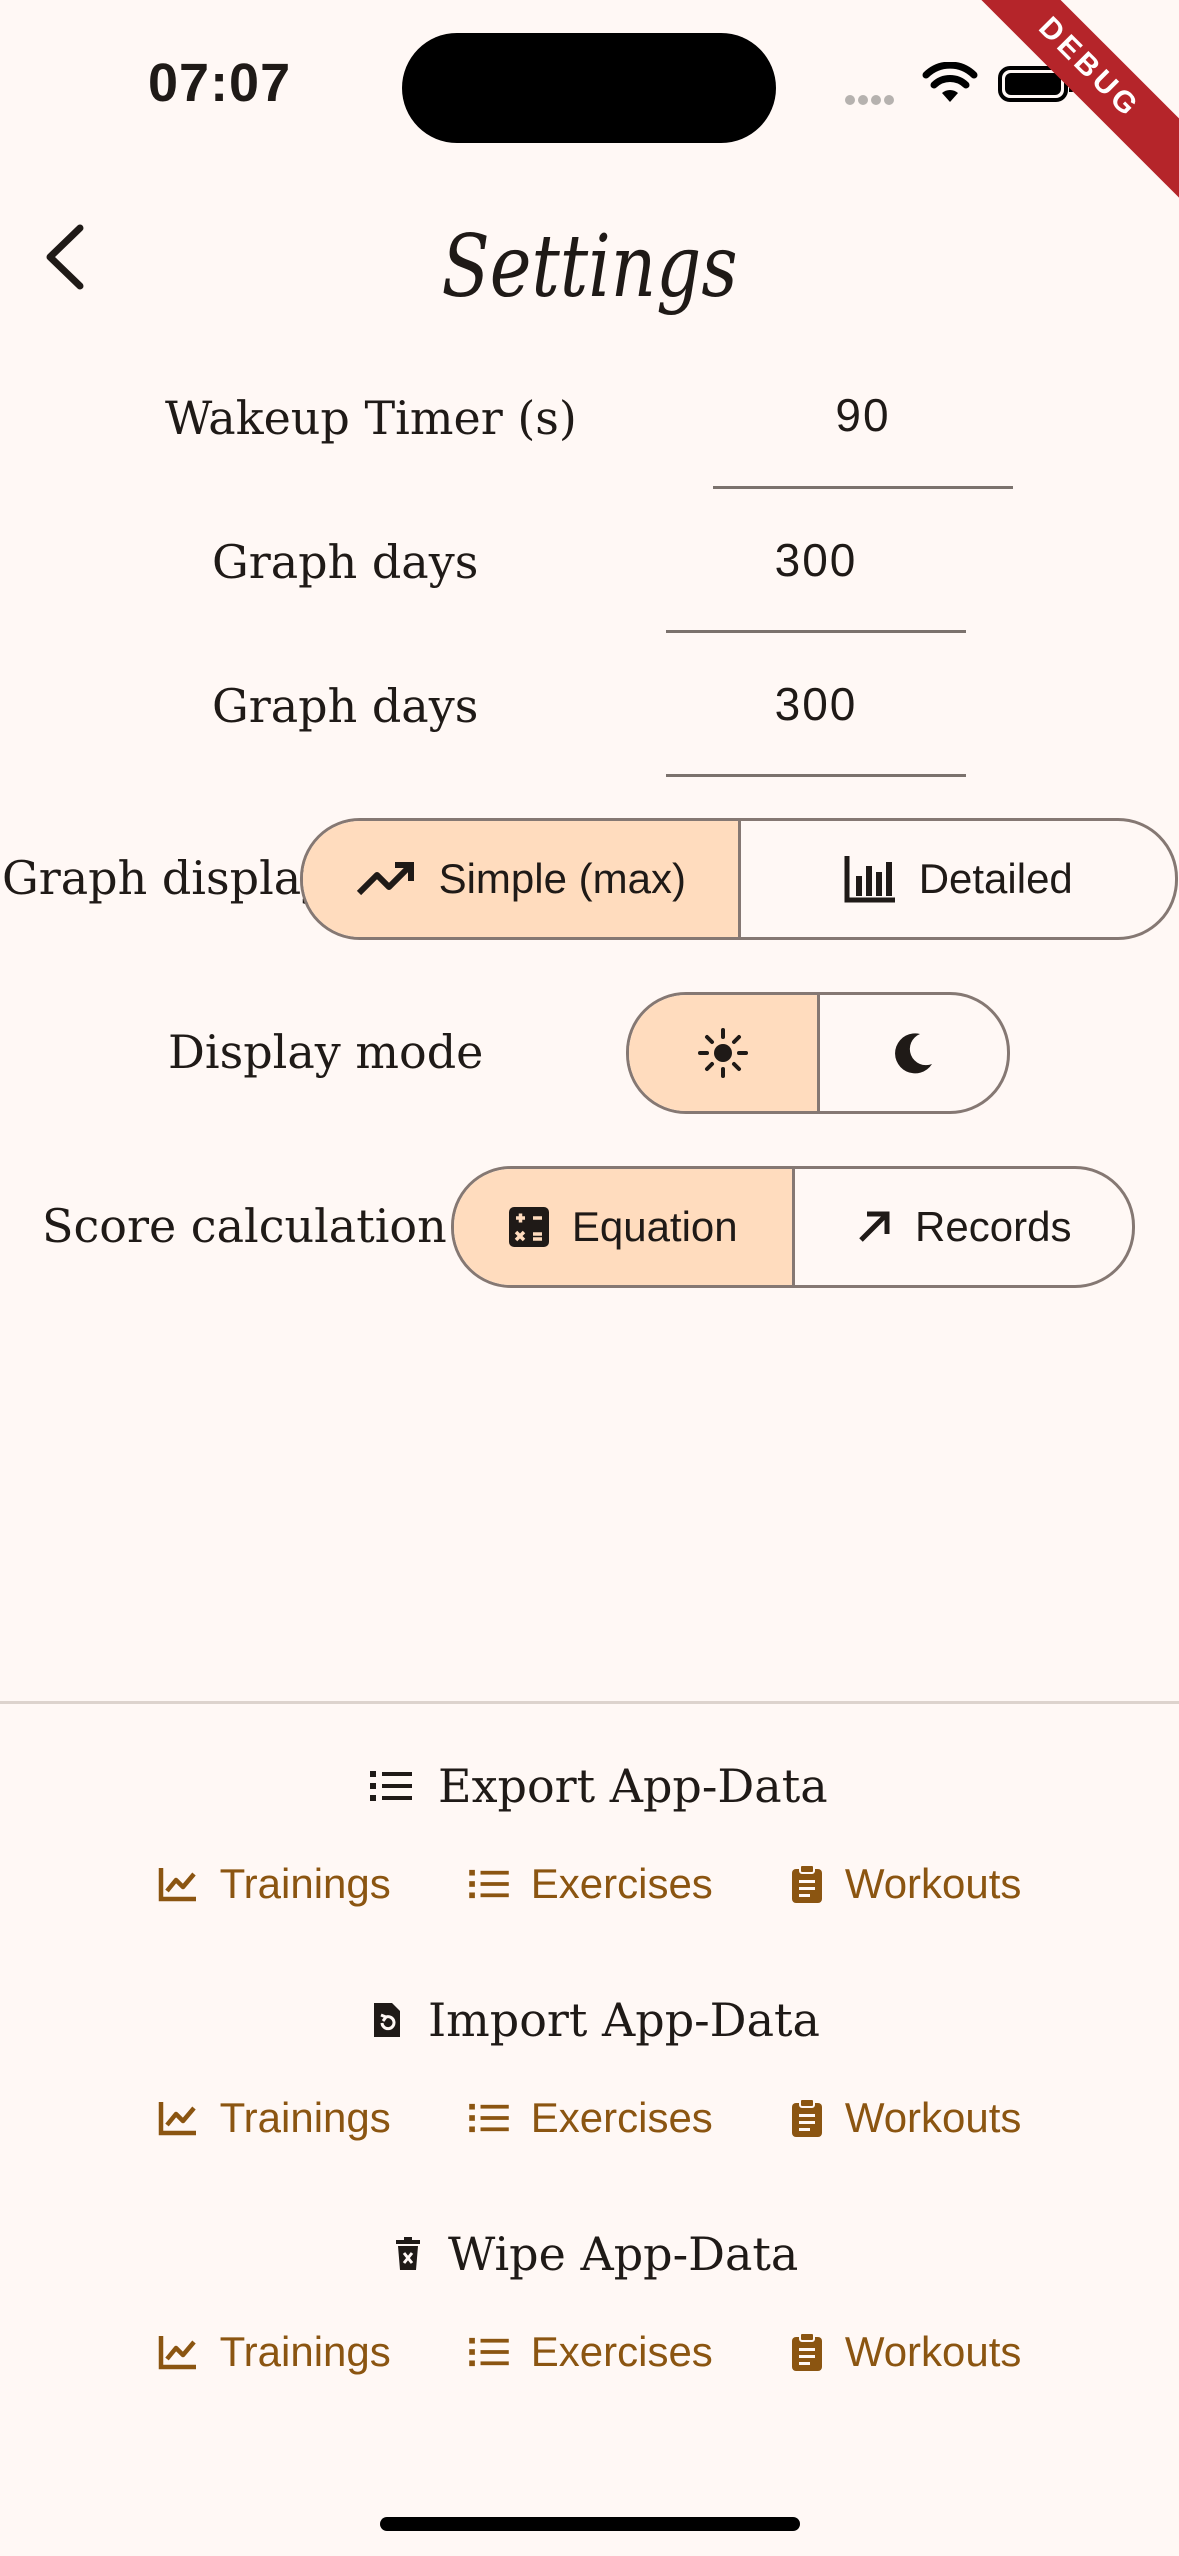 The image size is (1179, 2556). What do you see at coordinates (933, 2117) in the screenshot?
I see `import-workouts-label: Workouts` at bounding box center [933, 2117].